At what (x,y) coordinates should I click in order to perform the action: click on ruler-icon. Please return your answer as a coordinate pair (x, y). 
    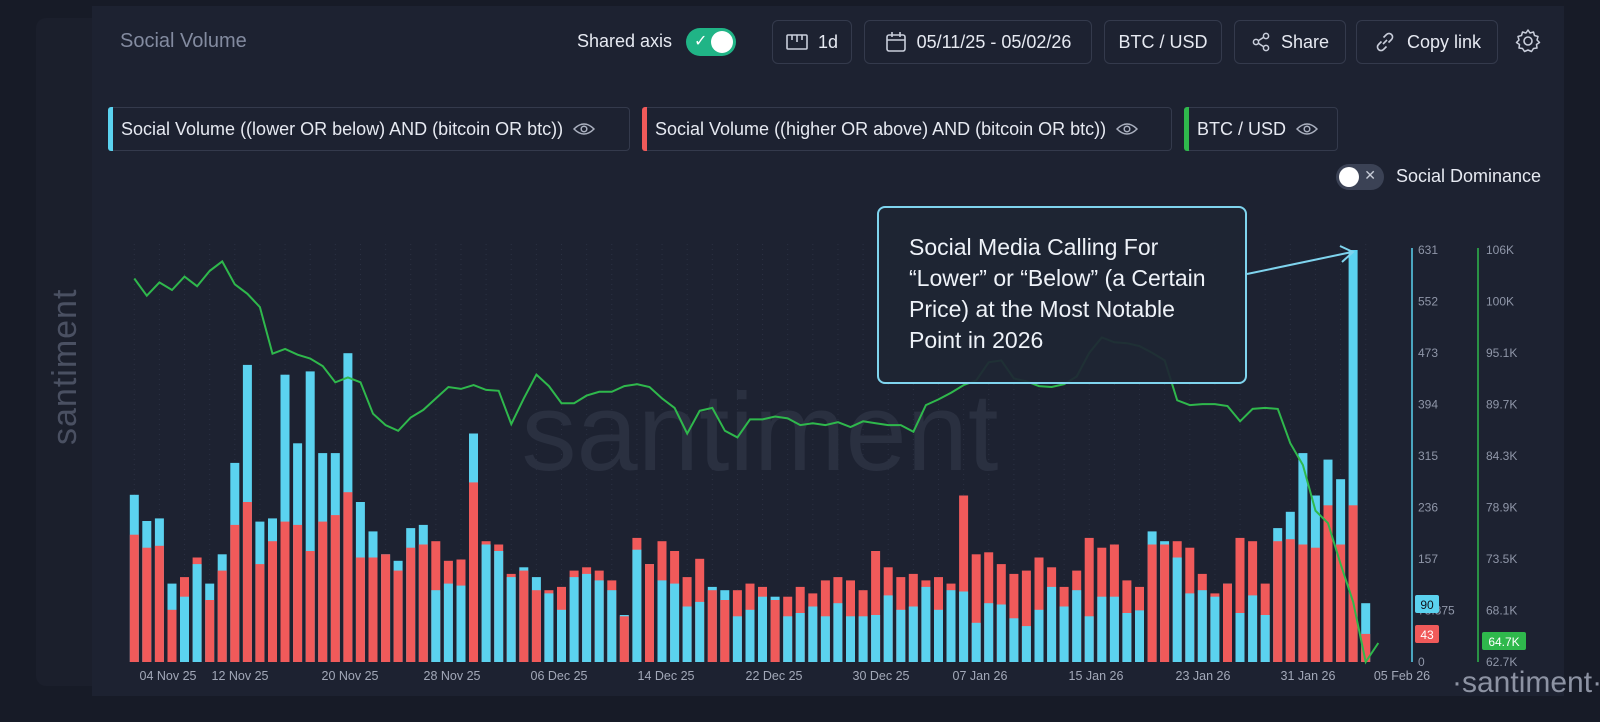
    Looking at the image, I should click on (797, 42).